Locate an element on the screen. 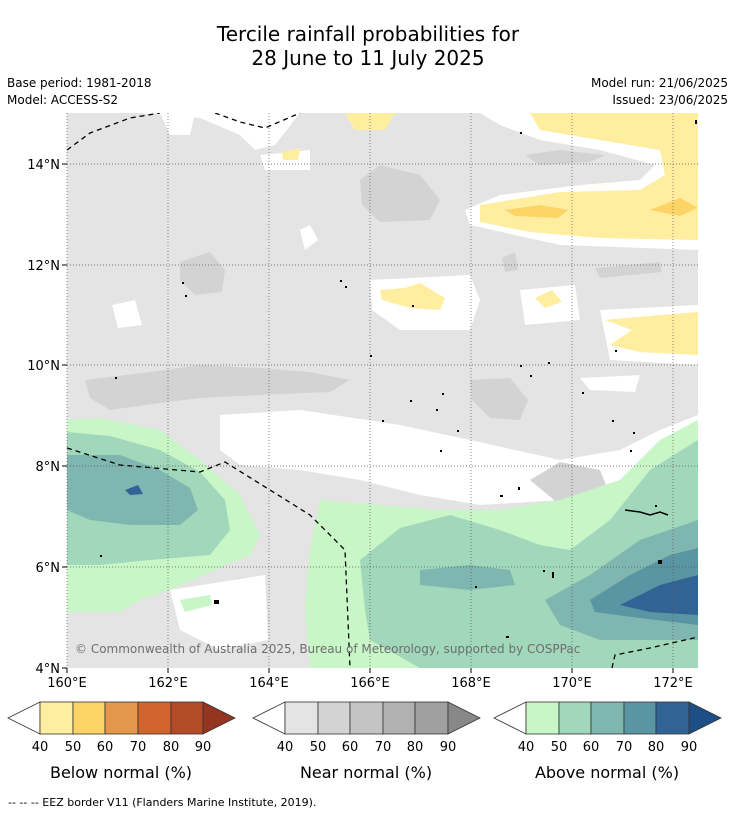  base-period: Base period: 1981-2018 is located at coordinates (79, 83).